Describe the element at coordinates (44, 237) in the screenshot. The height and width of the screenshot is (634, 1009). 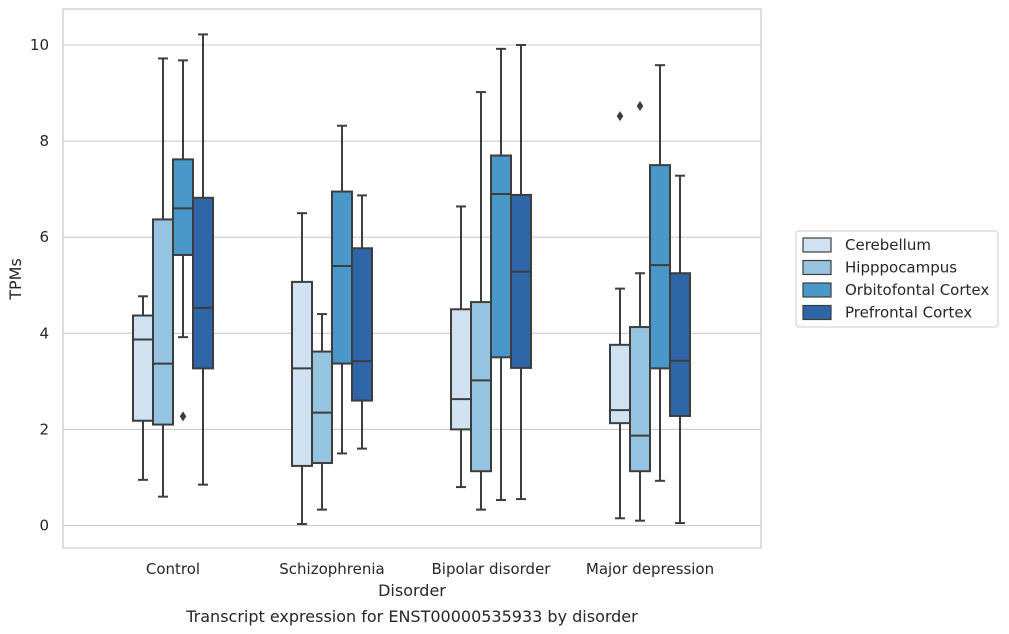
I see `y-tick-label: 6` at that location.